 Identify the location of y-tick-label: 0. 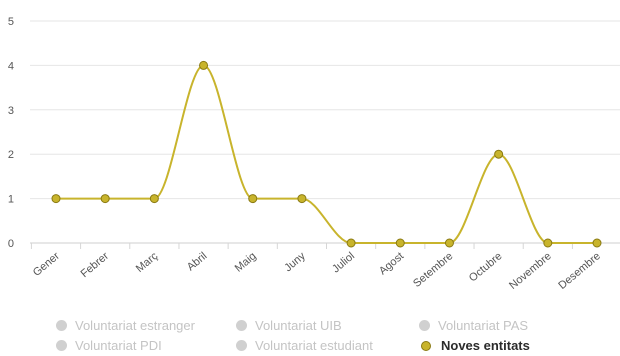
(11, 244).